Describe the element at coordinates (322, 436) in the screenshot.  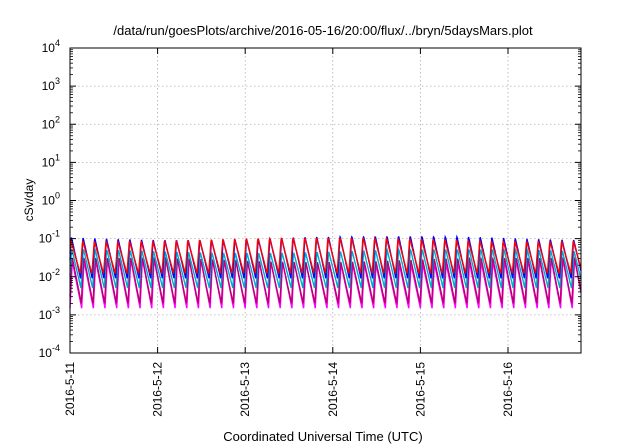
I see `x-axis-label: Coordinated Universal Time (UTC)` at that location.